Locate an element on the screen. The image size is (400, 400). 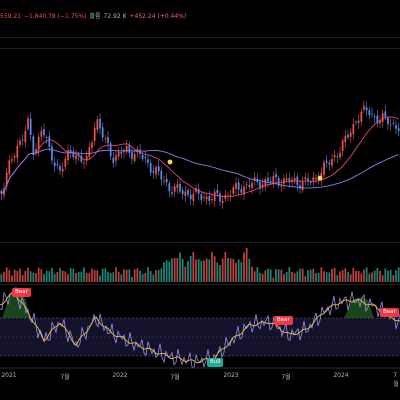
volume-label: 볼륨 is located at coordinates (95, 16).